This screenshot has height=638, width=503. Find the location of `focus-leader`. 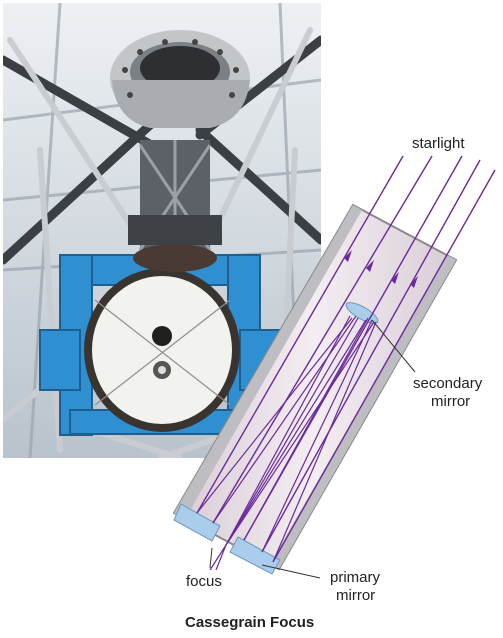

focus-leader is located at coordinates (211, 558).